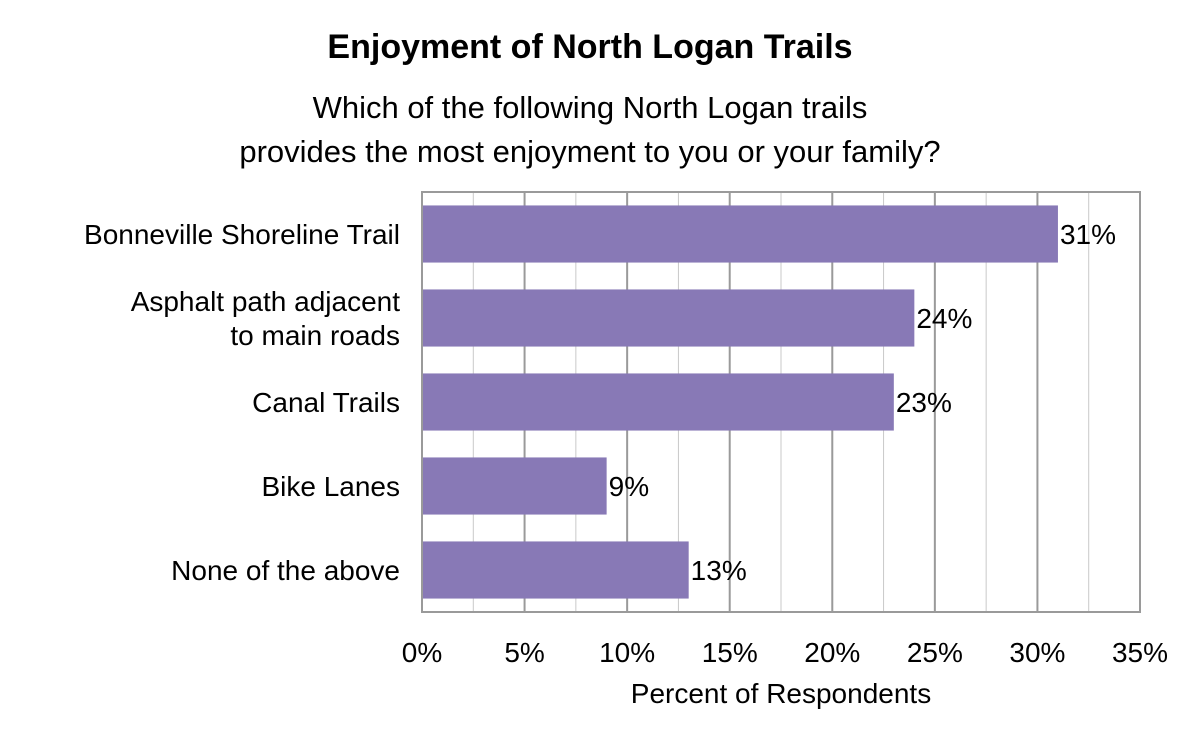 This screenshot has height=750, width=1200. What do you see at coordinates (1140, 652) in the screenshot?
I see `x-tick-label: 35%` at bounding box center [1140, 652].